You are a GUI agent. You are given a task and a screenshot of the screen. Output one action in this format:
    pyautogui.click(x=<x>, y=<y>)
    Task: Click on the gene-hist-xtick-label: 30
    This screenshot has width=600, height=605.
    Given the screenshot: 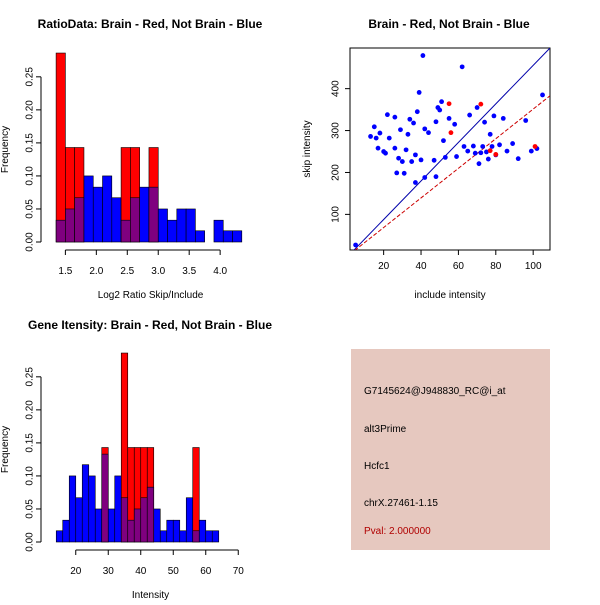 What is the action you would take?
    pyautogui.click(x=109, y=571)
    